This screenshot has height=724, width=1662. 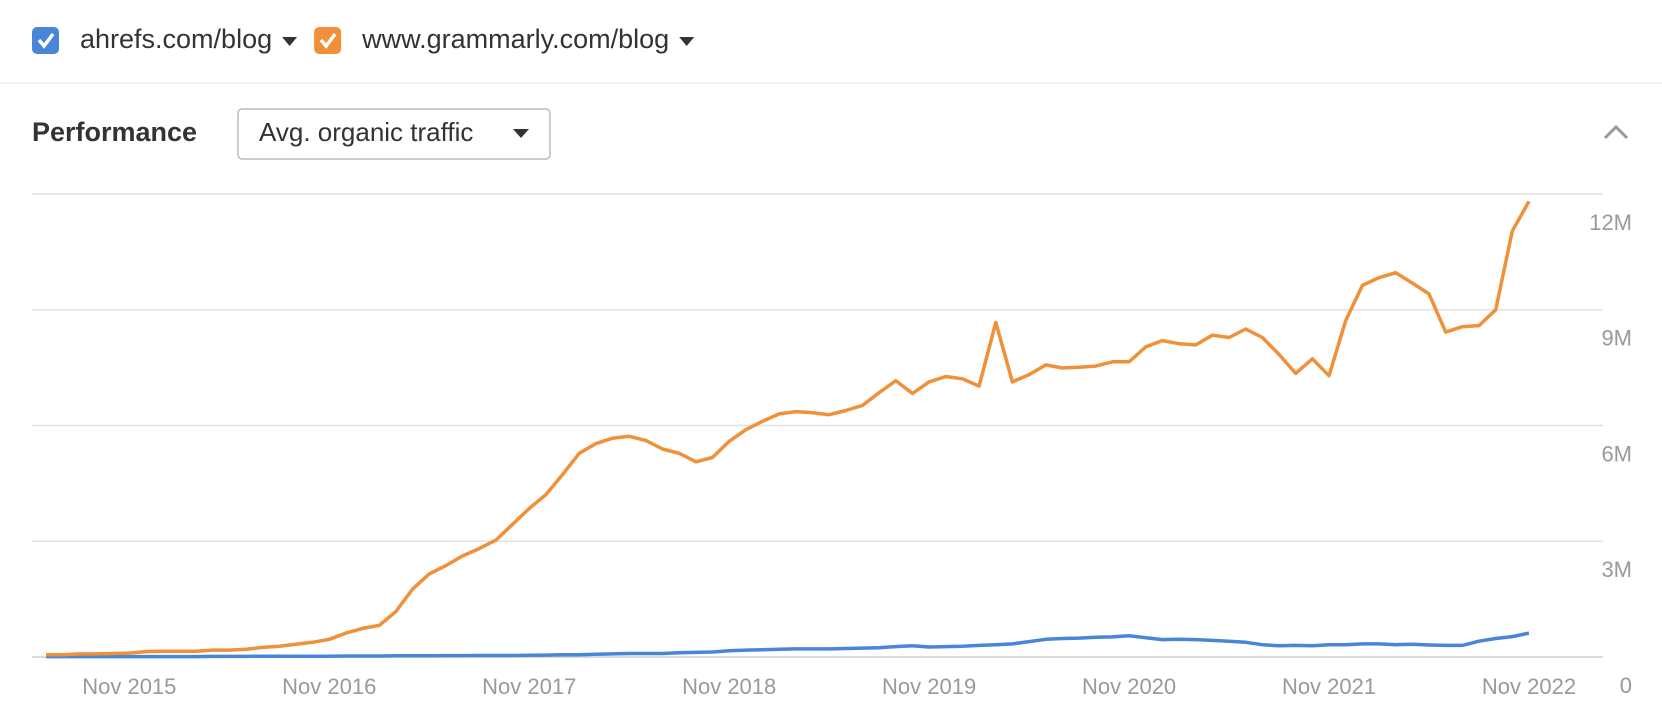 What do you see at coordinates (1616, 132) in the screenshot?
I see `collapse-caret` at bounding box center [1616, 132].